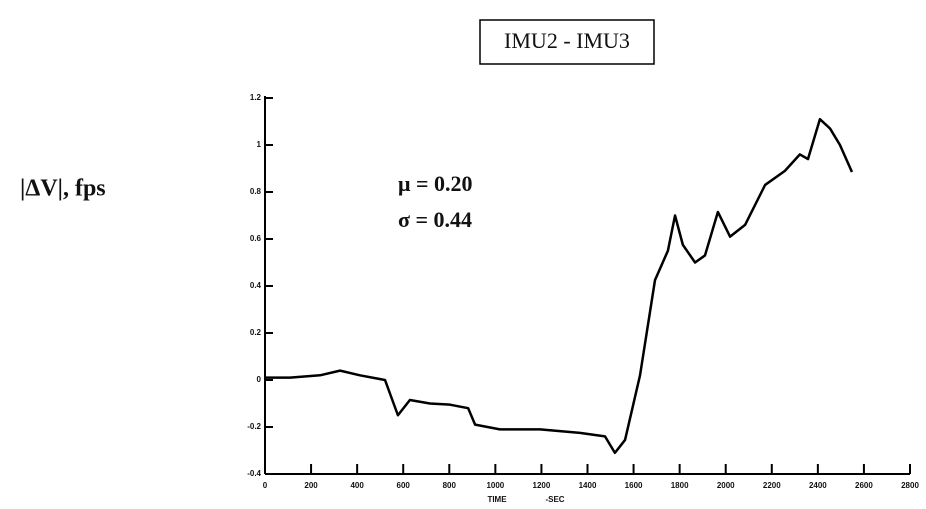 The image size is (926, 509). What do you see at coordinates (680, 485) in the screenshot?
I see `x-tick-label: 1800` at bounding box center [680, 485].